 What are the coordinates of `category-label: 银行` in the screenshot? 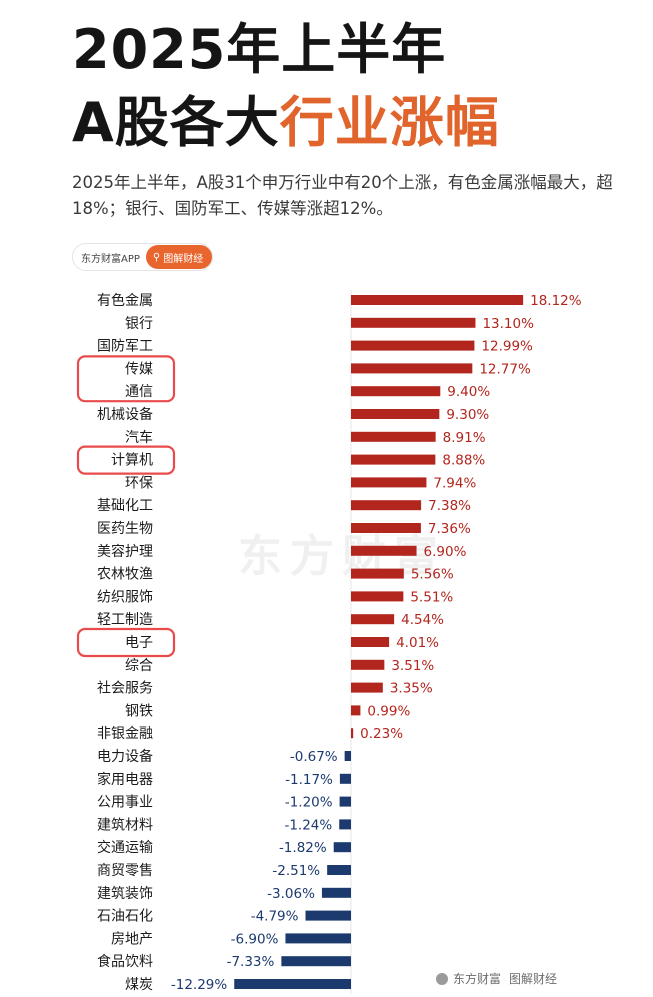 It's located at (139, 324).